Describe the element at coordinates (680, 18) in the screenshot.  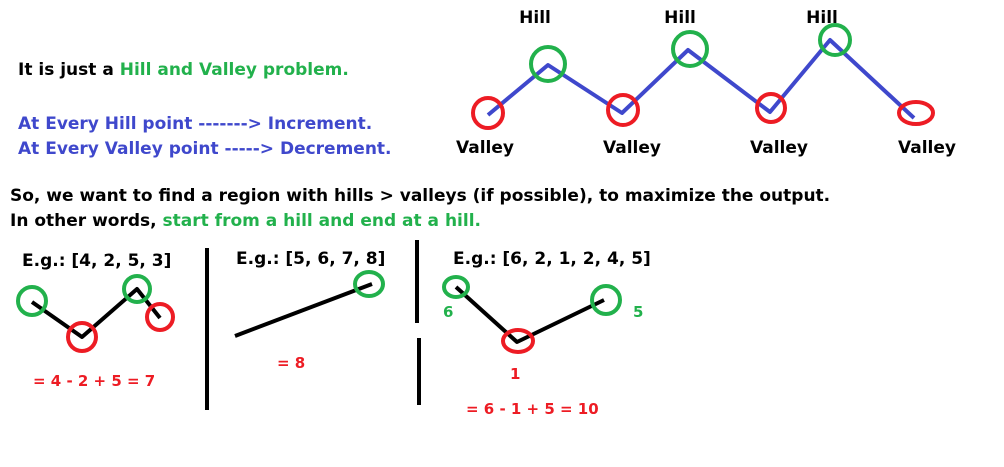
I see `hill-label-2: Hill` at that location.